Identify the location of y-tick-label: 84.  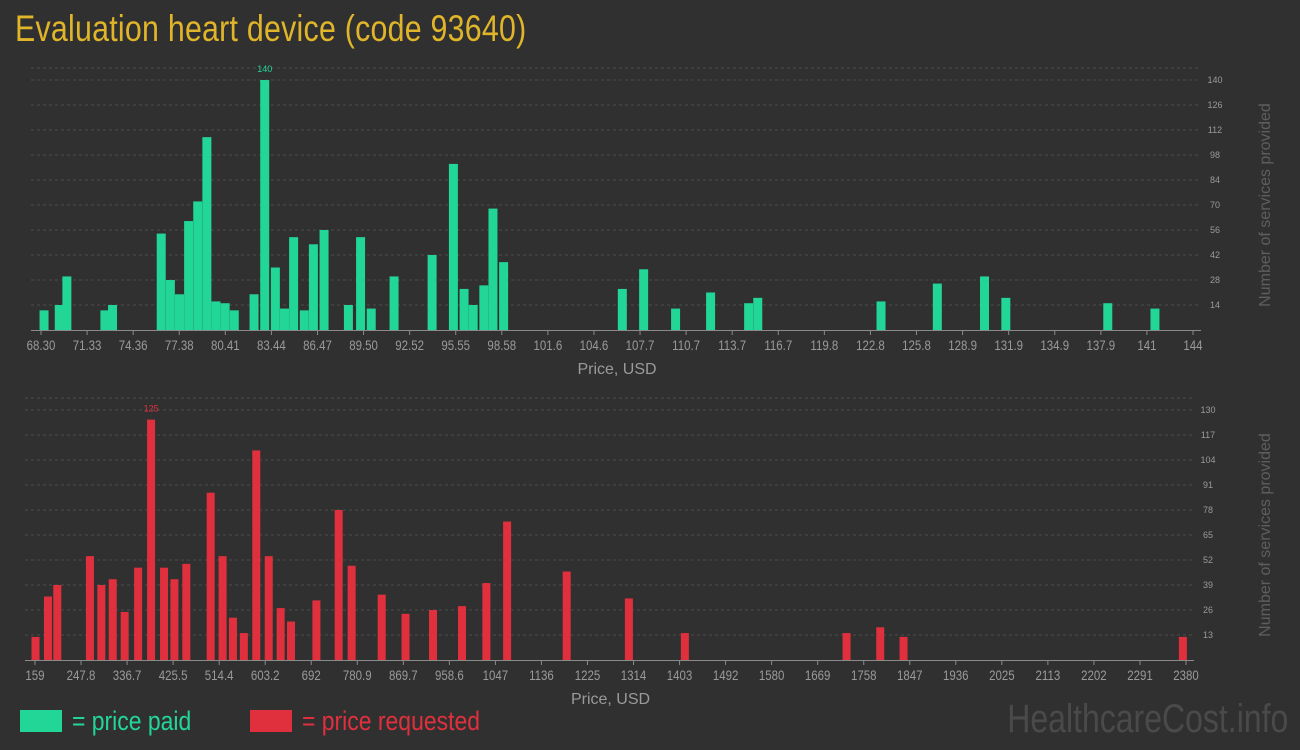
(1215, 180).